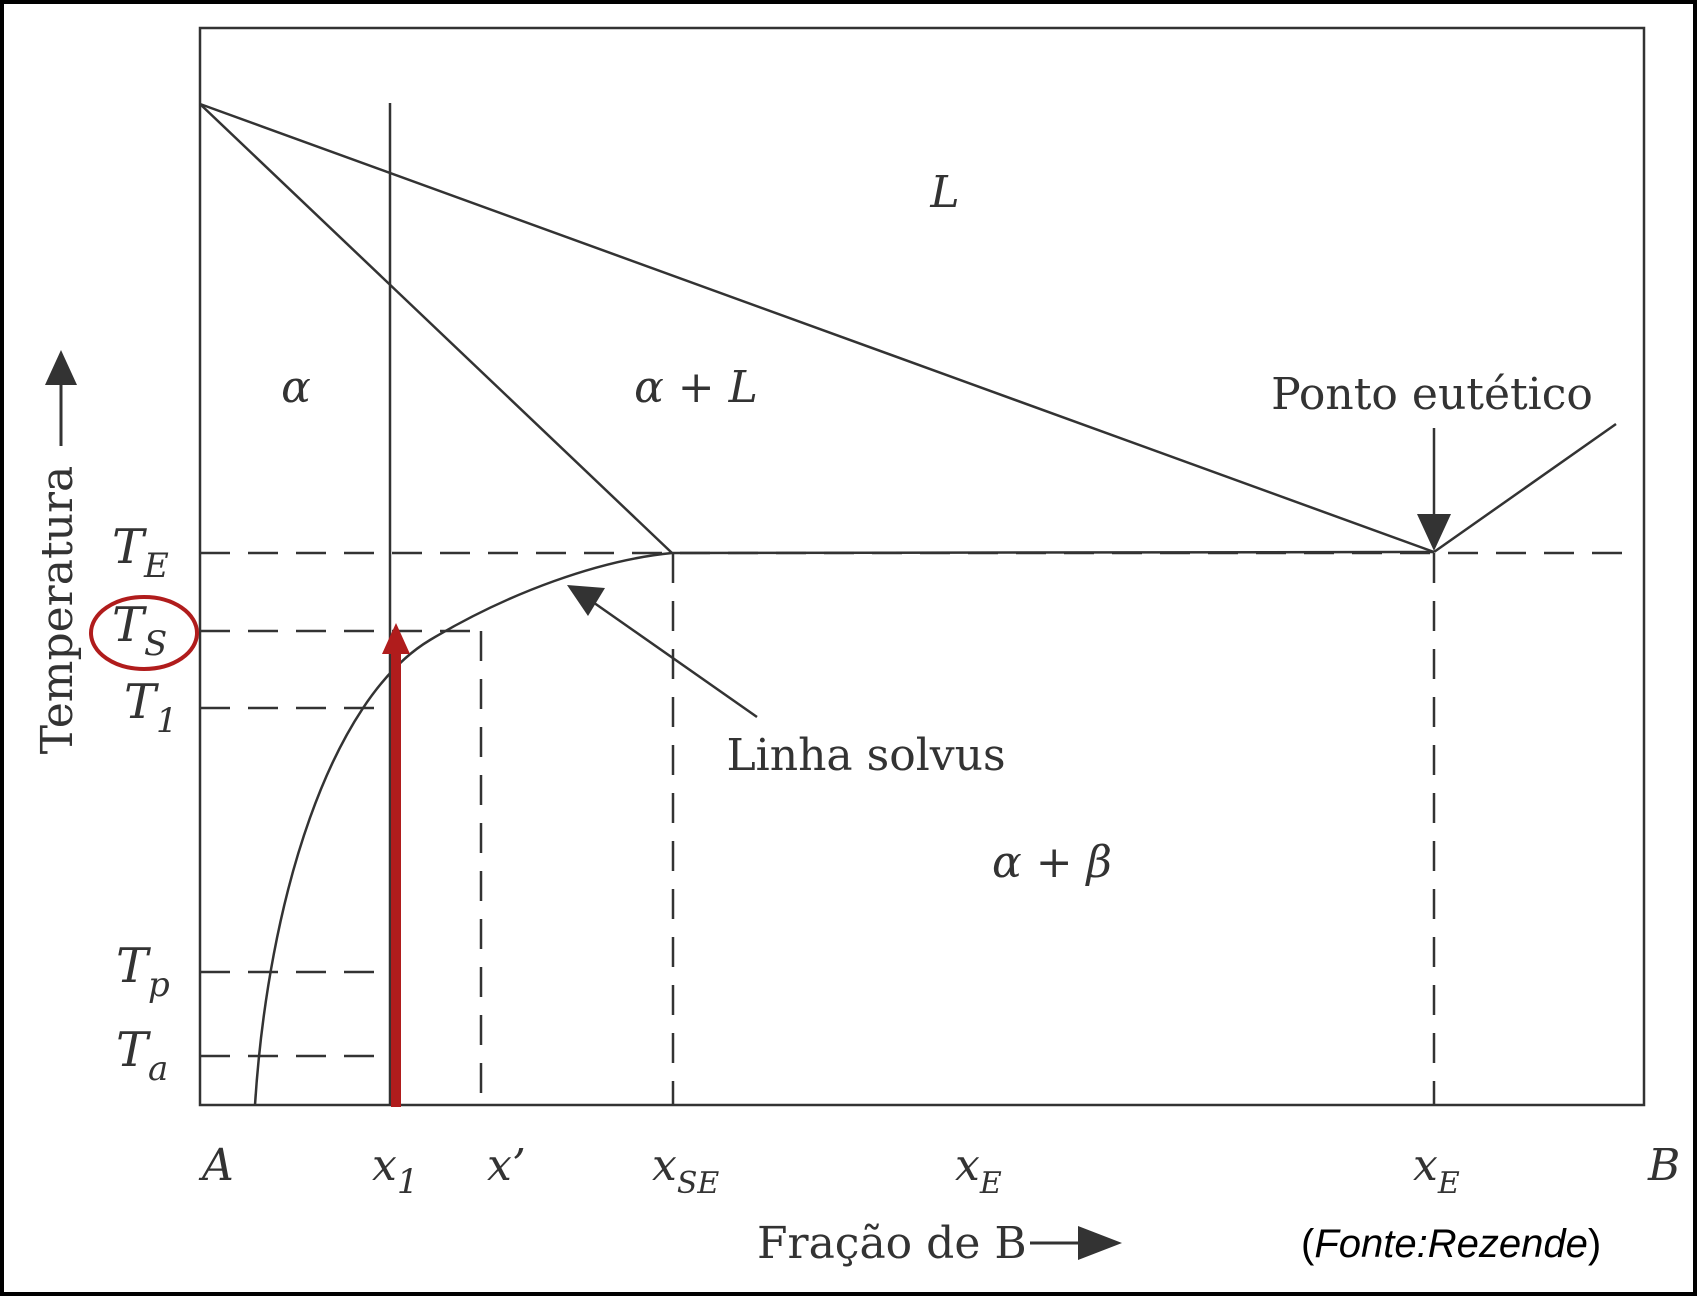  I want to click on tick-xprime: x’, so click(506, 1165).